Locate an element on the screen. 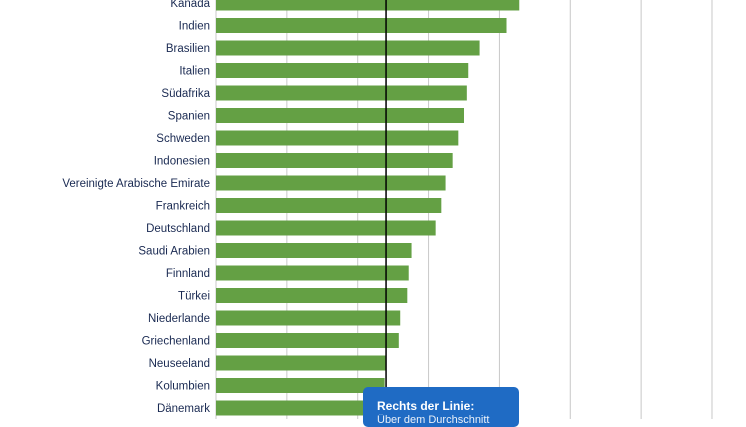  category-label: Südafrika is located at coordinates (185, 94).